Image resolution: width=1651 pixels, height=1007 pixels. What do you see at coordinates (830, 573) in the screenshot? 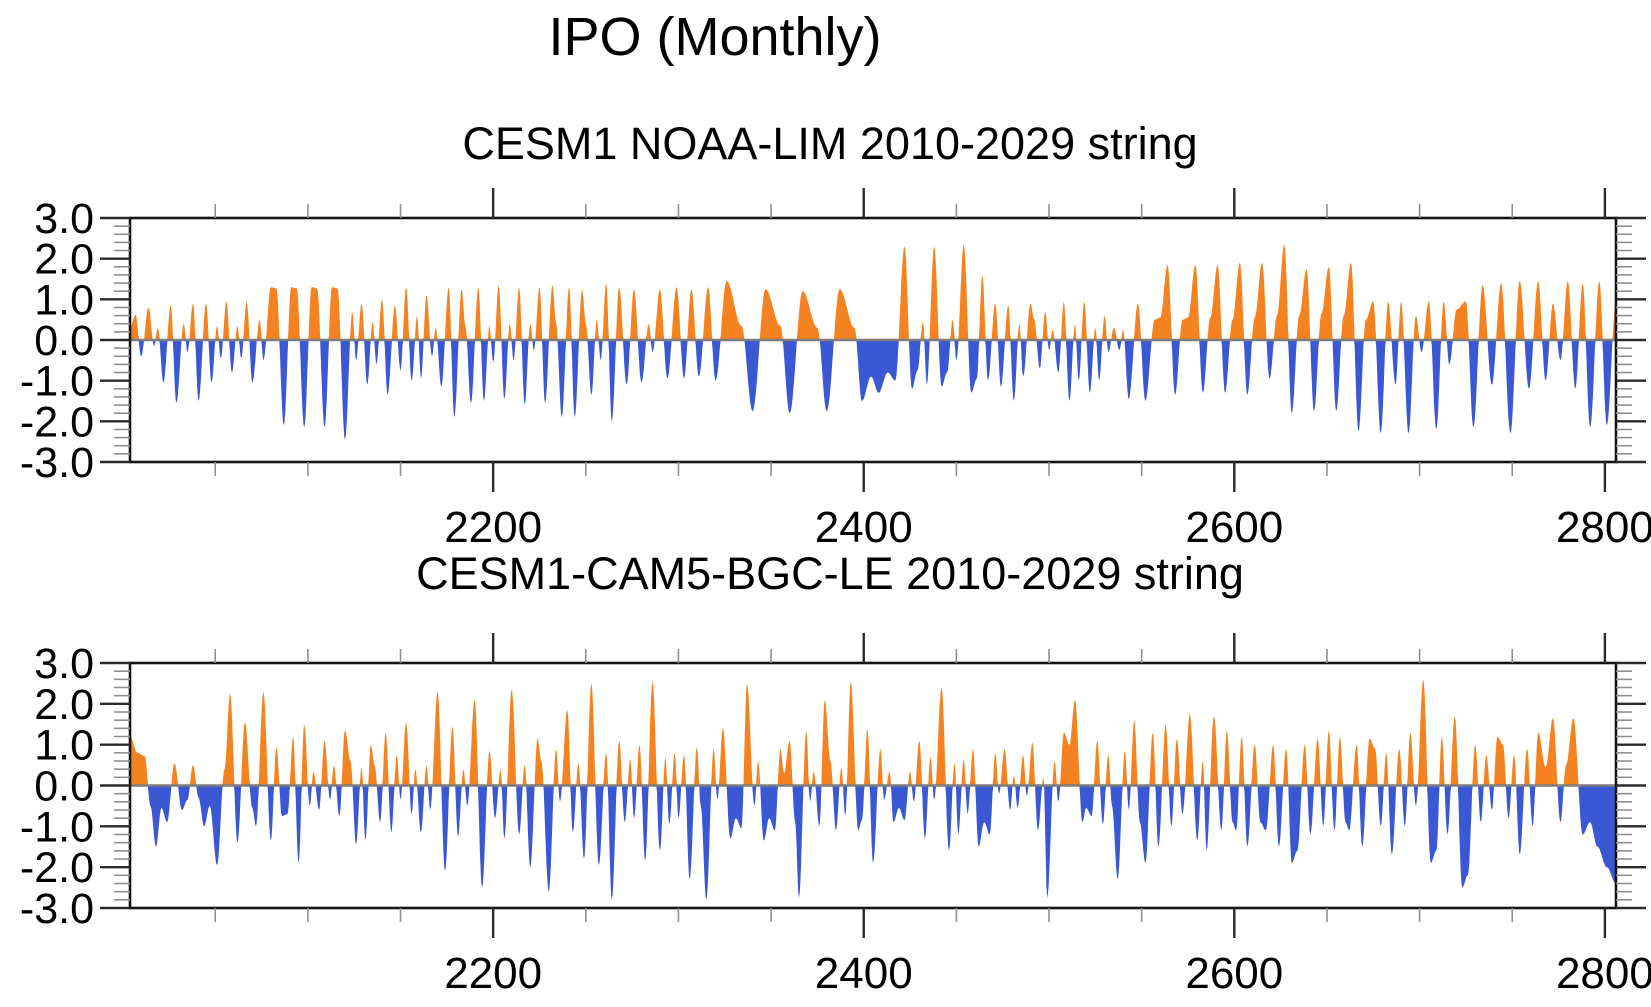
I see `panel-b-title: CESM1-CAM5-BGC-LE 2010-2029 string` at bounding box center [830, 573].